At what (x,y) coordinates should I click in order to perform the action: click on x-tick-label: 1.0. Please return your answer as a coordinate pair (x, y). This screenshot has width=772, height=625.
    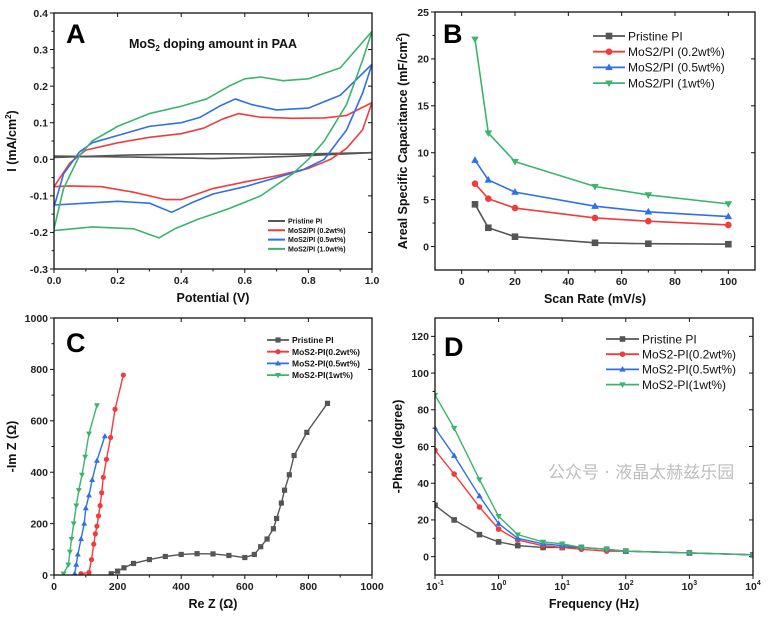
    Looking at the image, I should click on (372, 281).